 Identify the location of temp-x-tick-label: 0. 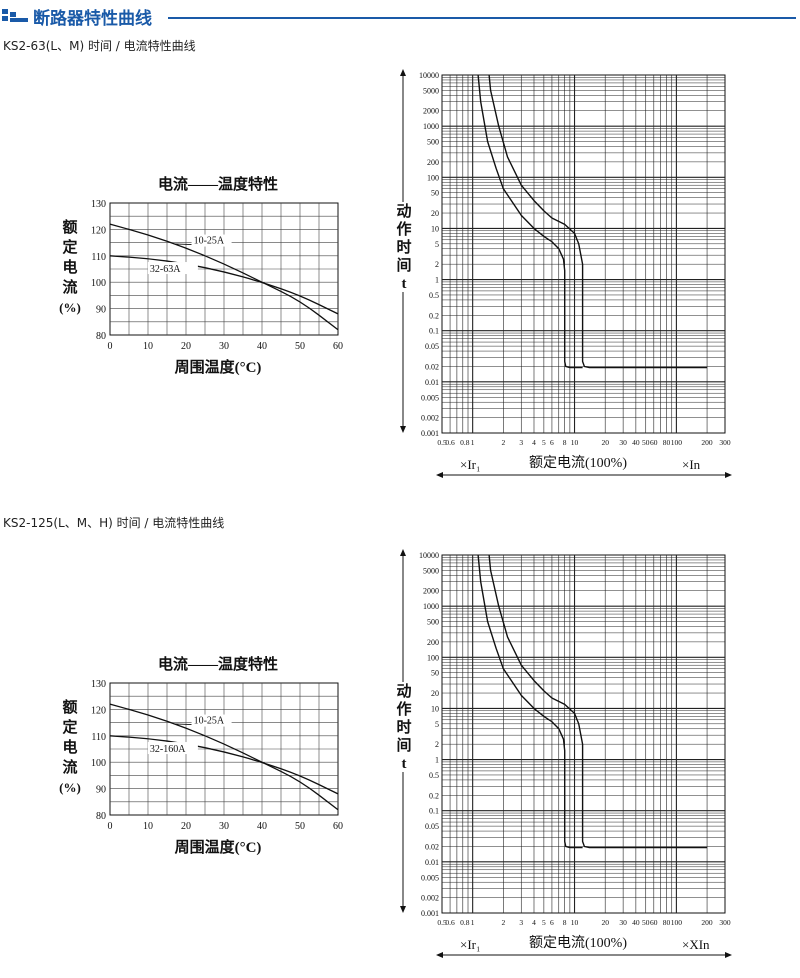
(110, 346).